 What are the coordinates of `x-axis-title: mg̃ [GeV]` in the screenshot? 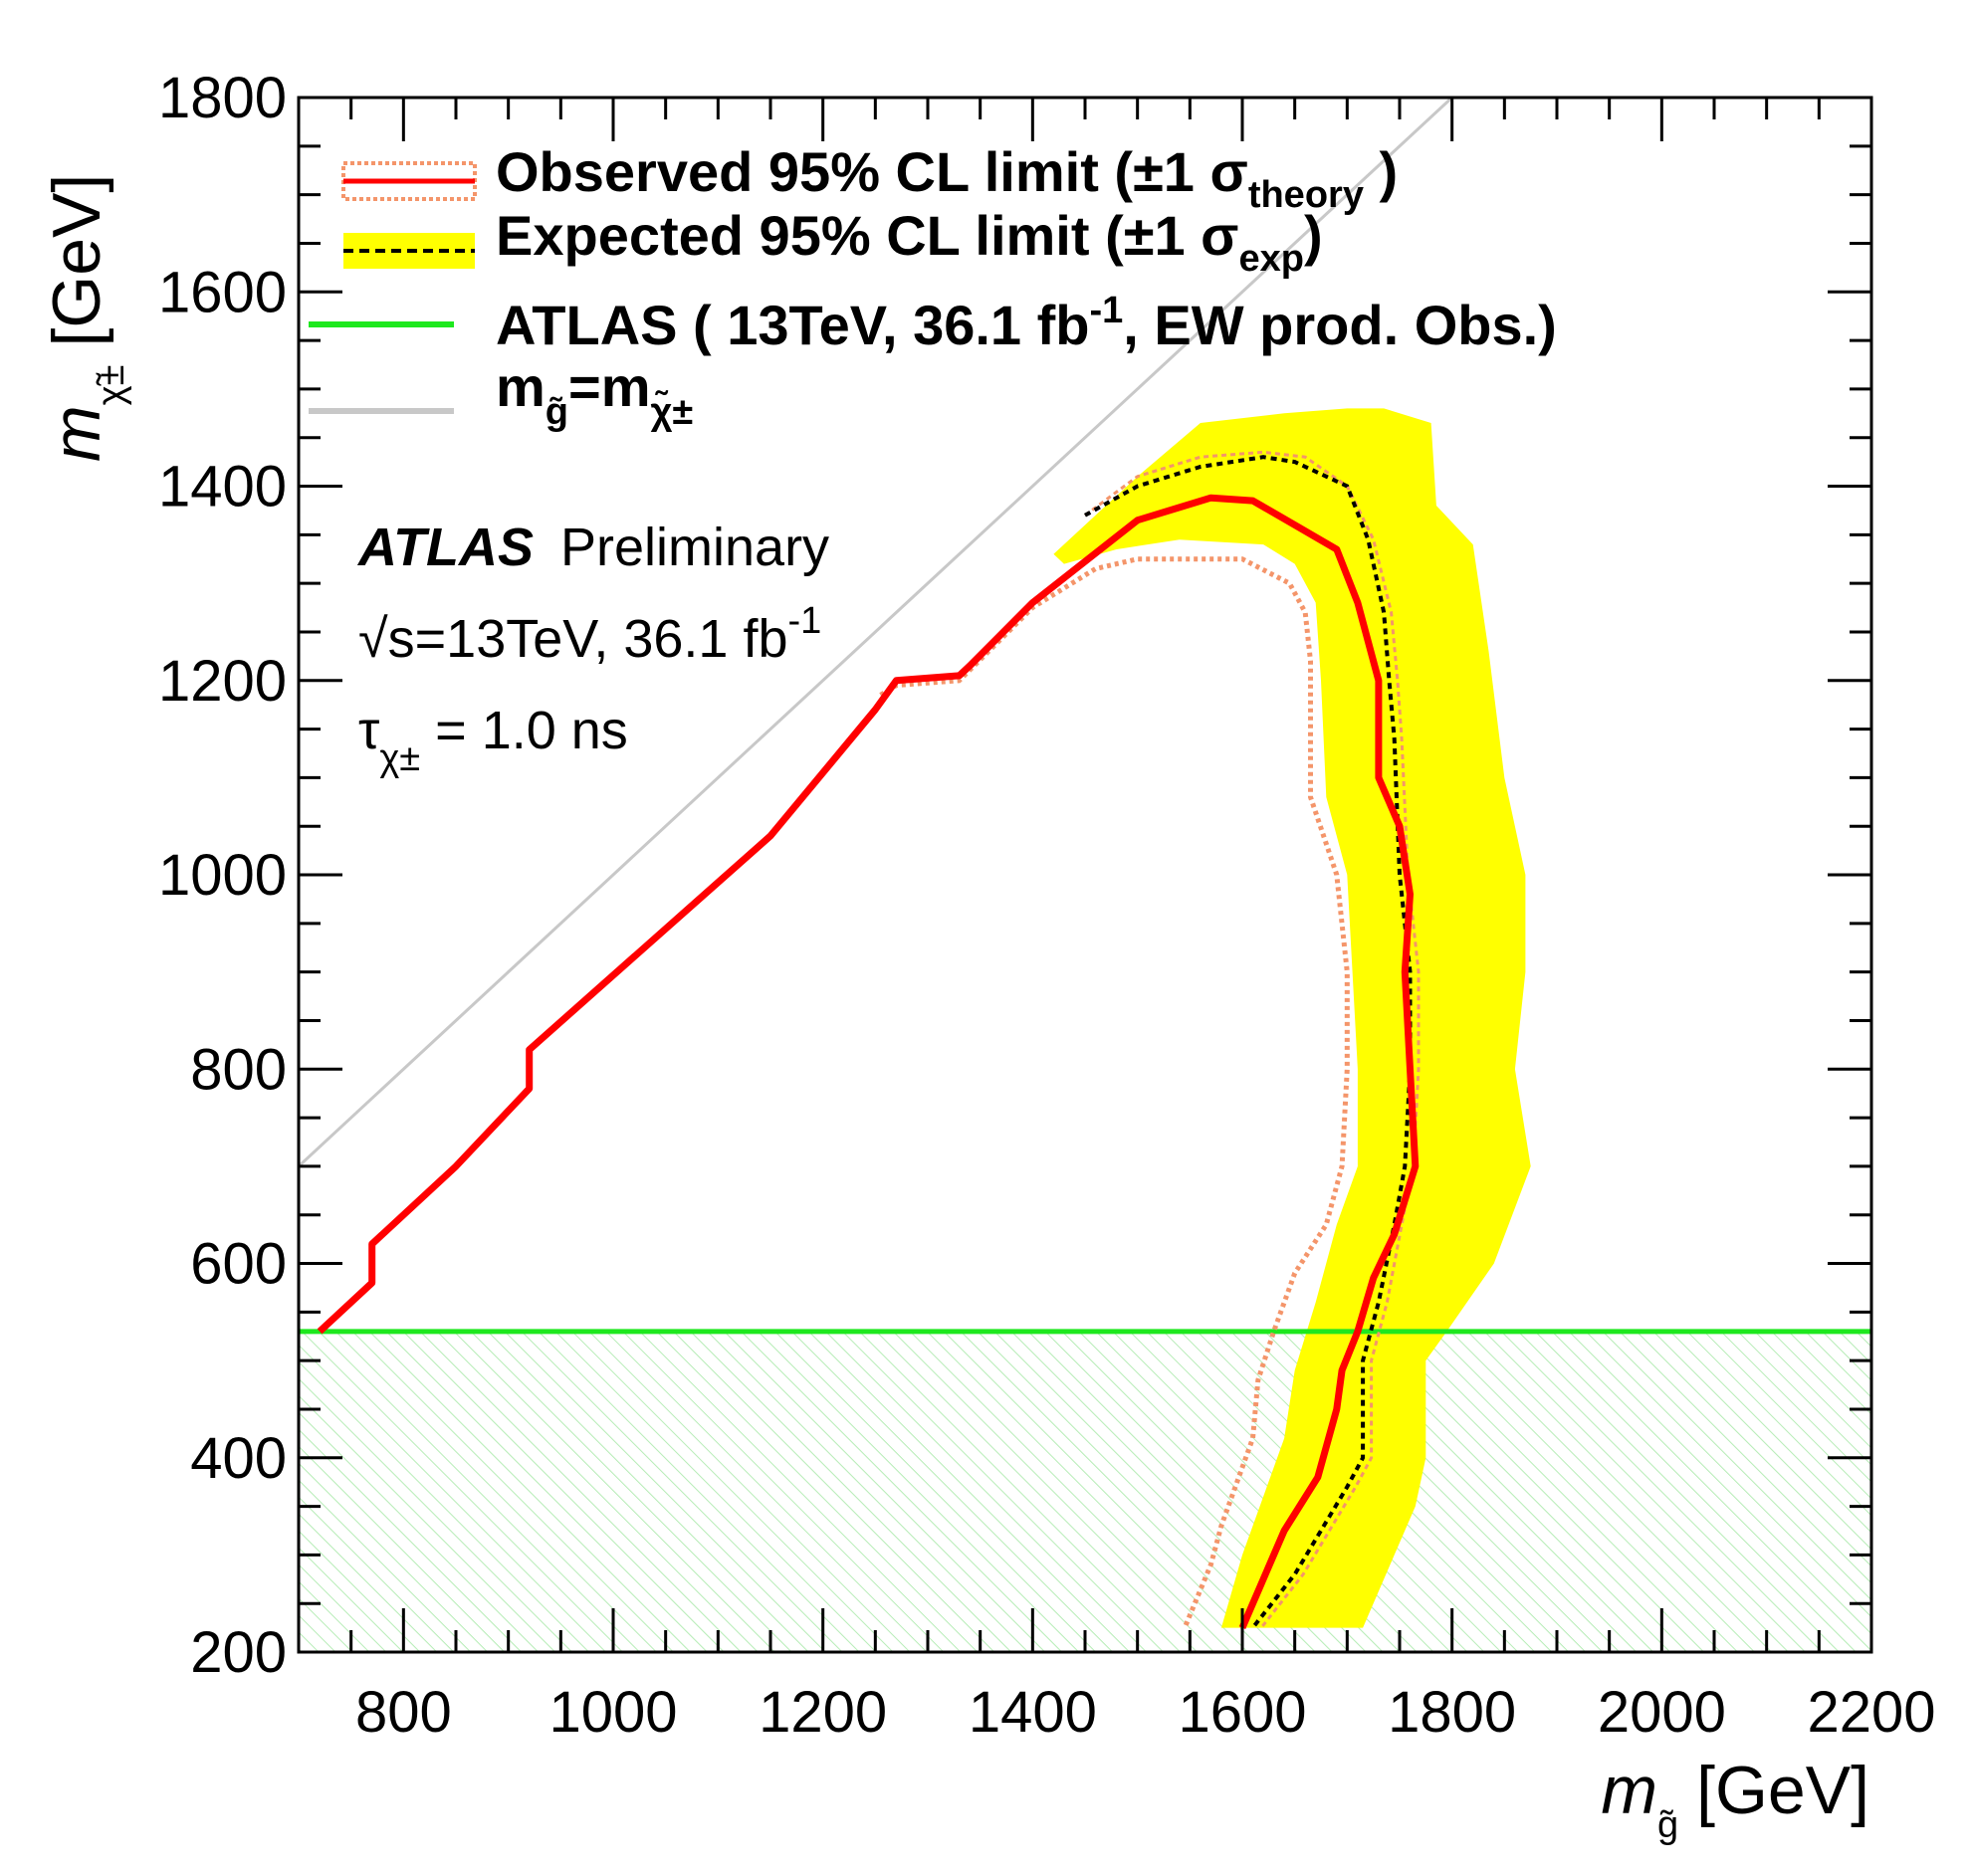 It's located at (1735, 1799).